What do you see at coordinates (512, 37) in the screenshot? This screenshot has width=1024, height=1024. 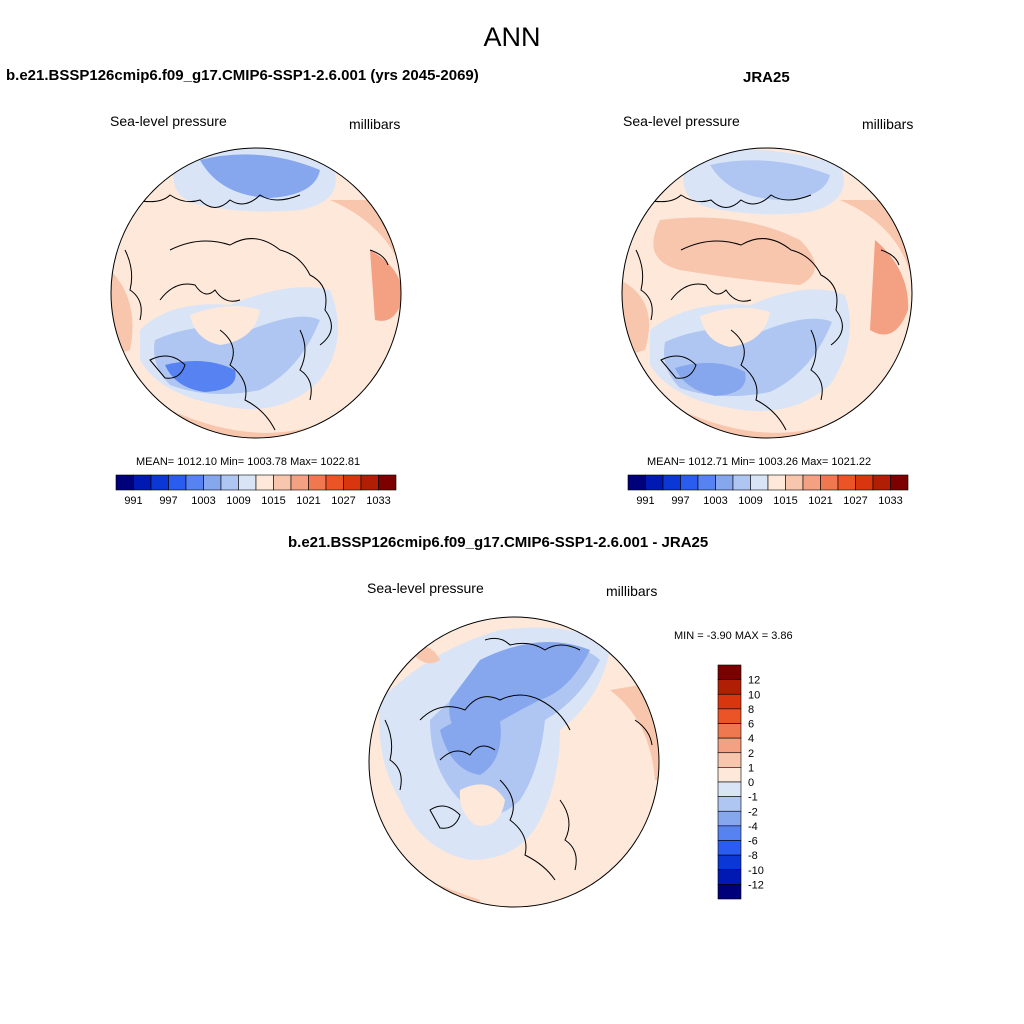 I see `page-title: ANN` at bounding box center [512, 37].